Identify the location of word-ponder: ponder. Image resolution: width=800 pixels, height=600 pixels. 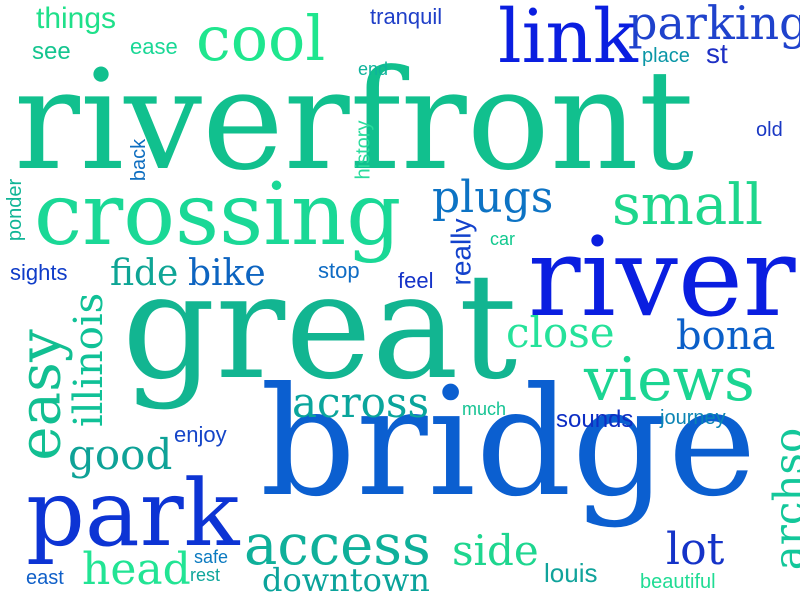
(15, 210).